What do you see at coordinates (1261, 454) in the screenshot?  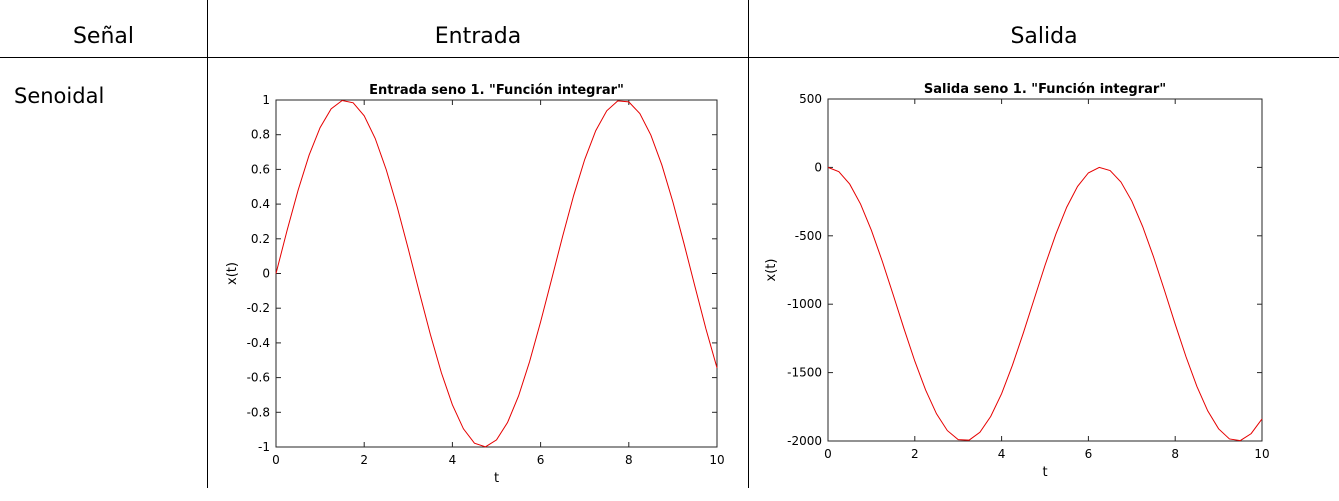 I see `output-x-tick-label: 10` at bounding box center [1261, 454].